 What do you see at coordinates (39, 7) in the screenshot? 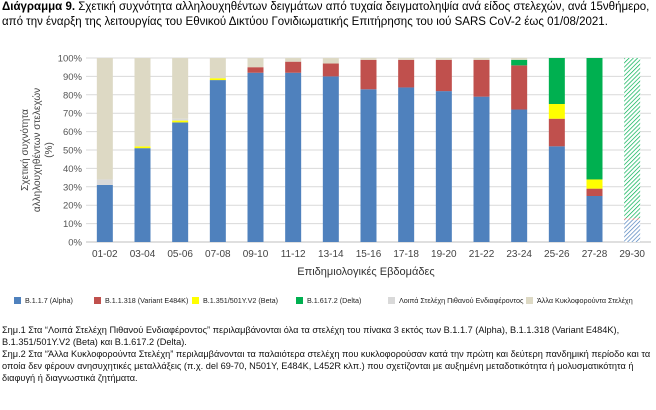
I see `chart-title-label: Διάγραμμα 9.` at bounding box center [39, 7].